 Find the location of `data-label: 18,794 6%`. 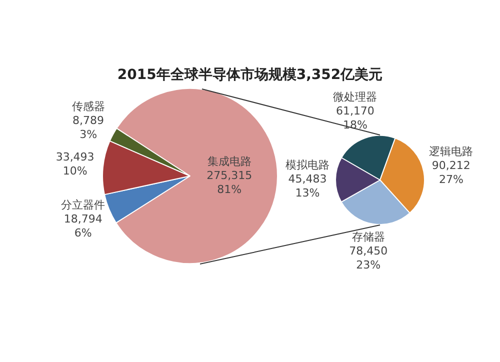

data-label: 18,794 6% is located at coordinates (83, 226).